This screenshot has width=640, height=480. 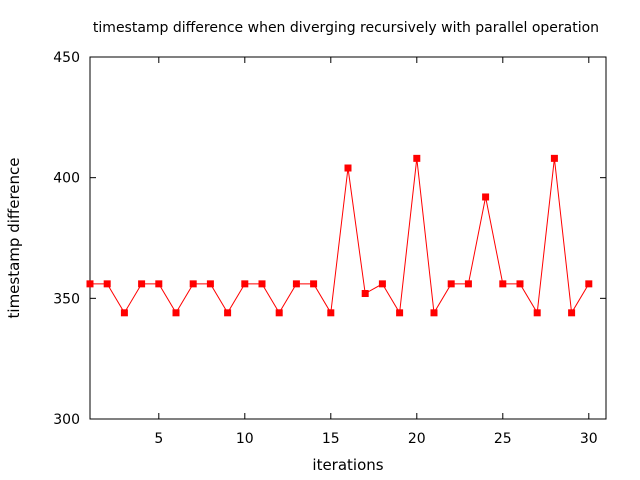 I want to click on x-tick-label: 5, so click(x=158, y=439).